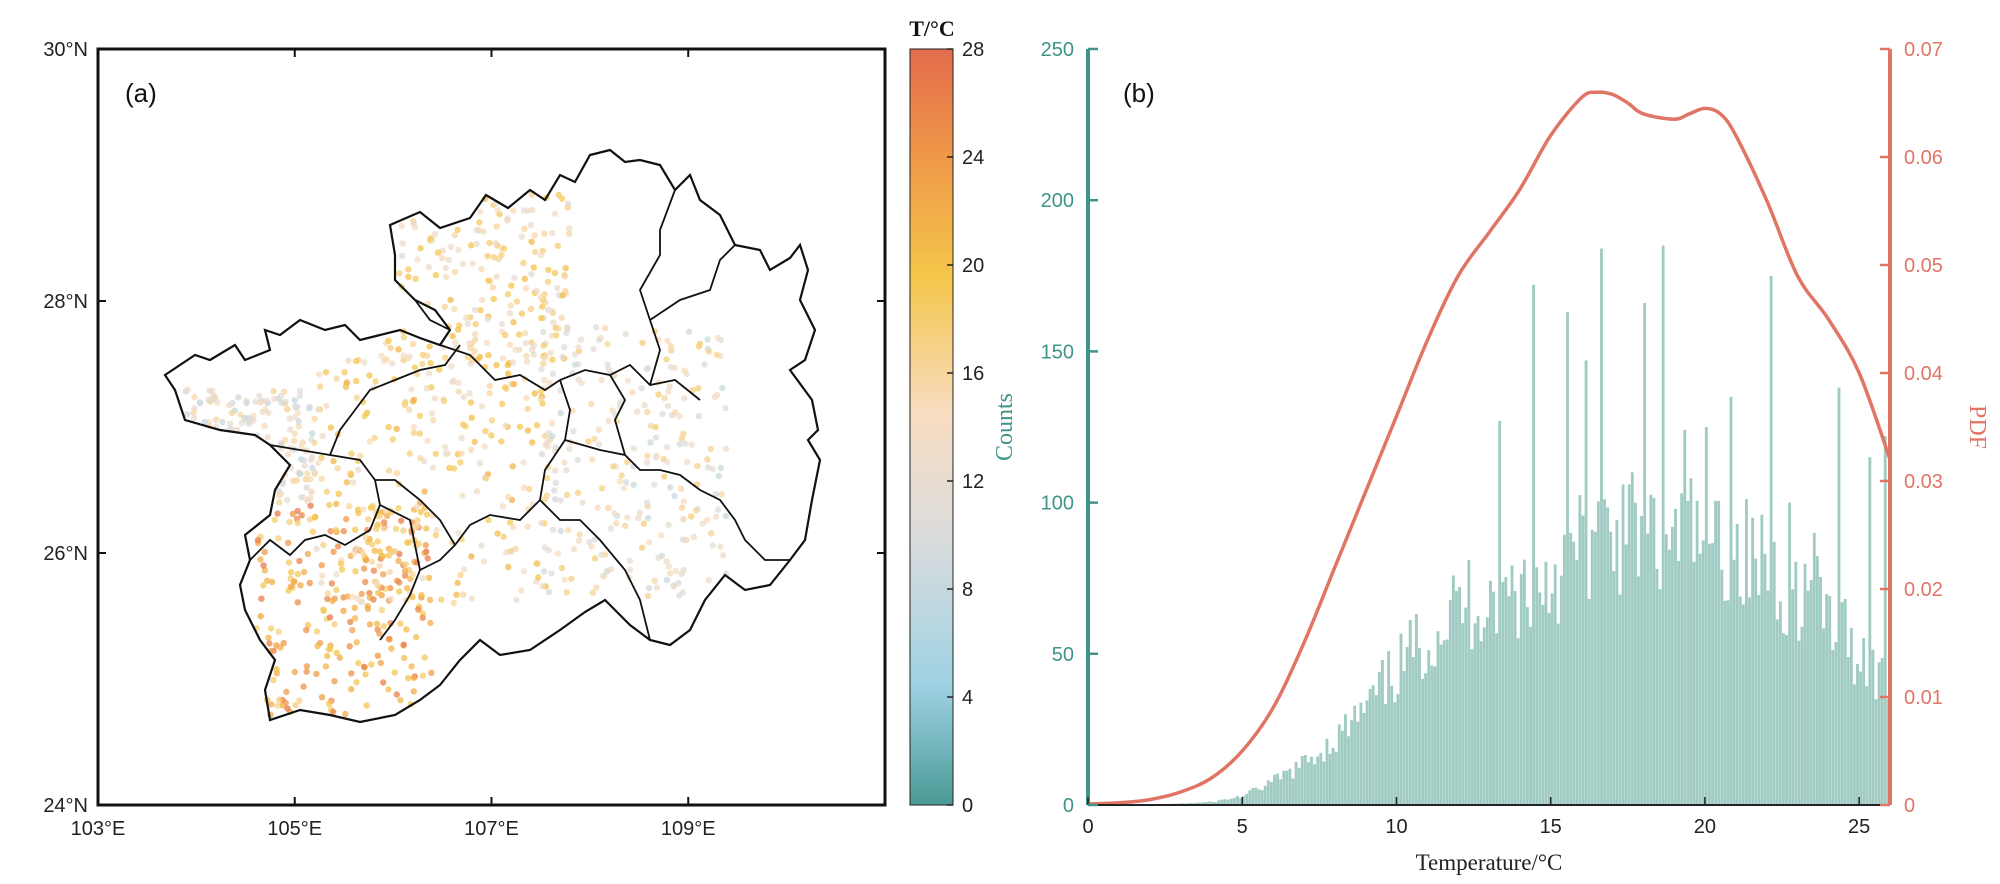 The height and width of the screenshot is (884, 2000). I want to click on map-x-tick-label: 105°E, so click(294, 829).